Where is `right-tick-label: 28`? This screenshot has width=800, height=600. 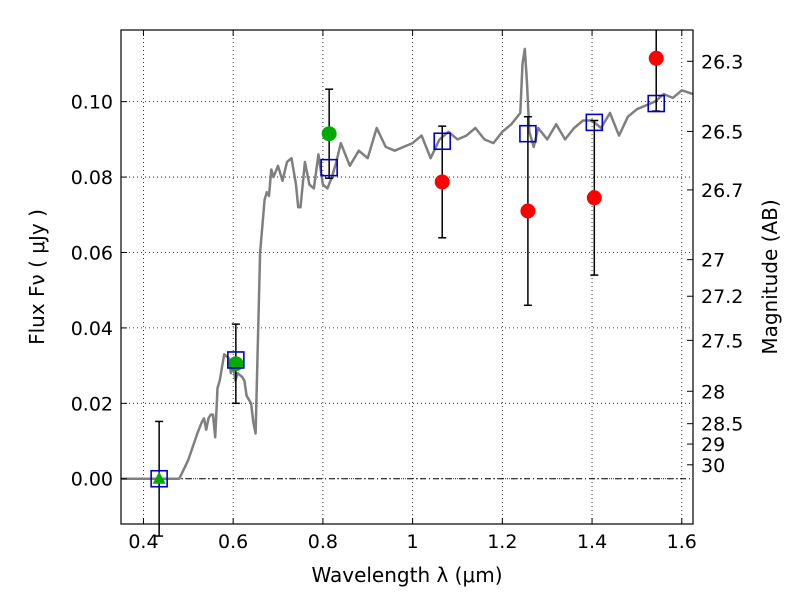
right-tick-label: 28 is located at coordinates (713, 392).